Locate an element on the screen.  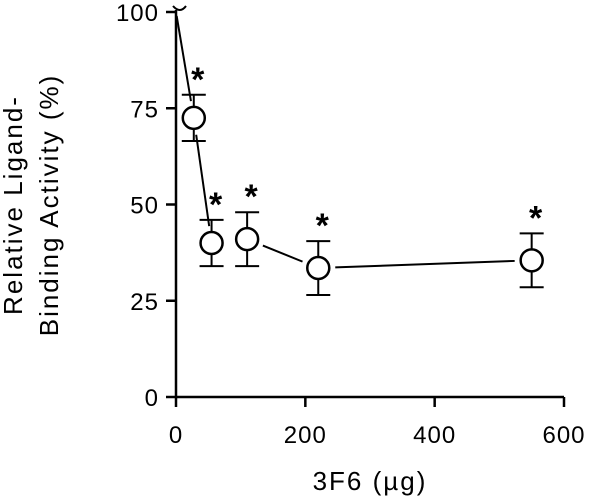
x-tick-label: 600 is located at coordinates (563, 435).